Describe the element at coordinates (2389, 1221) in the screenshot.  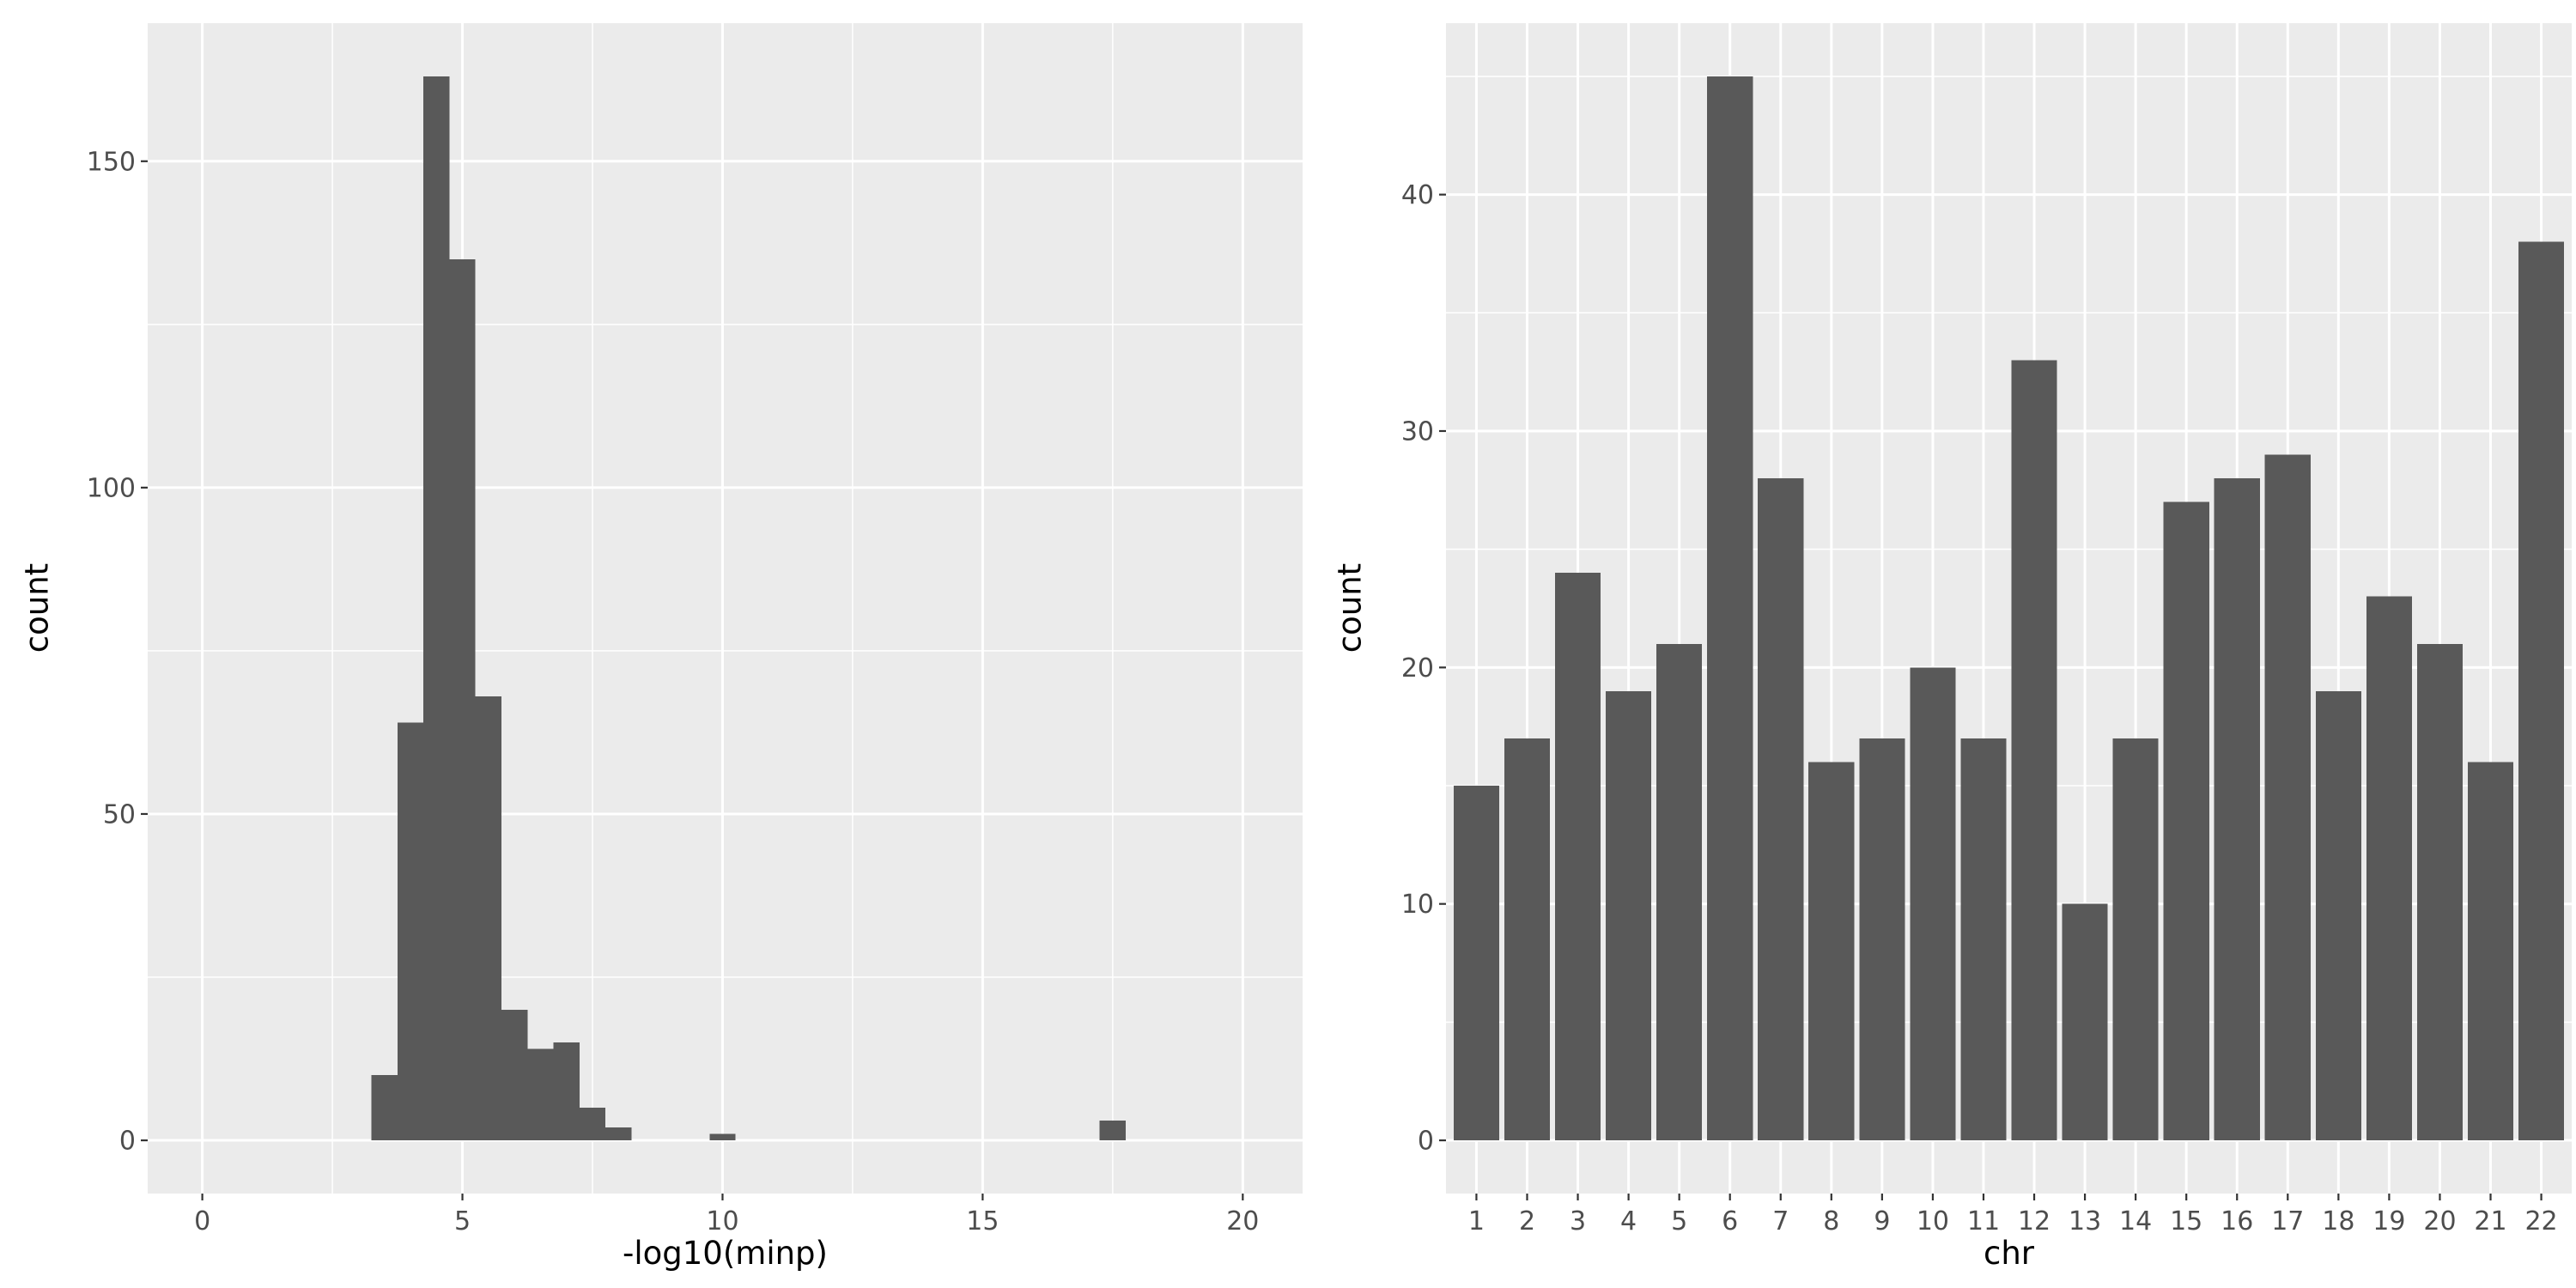
I see `svg-text: 19` at that location.